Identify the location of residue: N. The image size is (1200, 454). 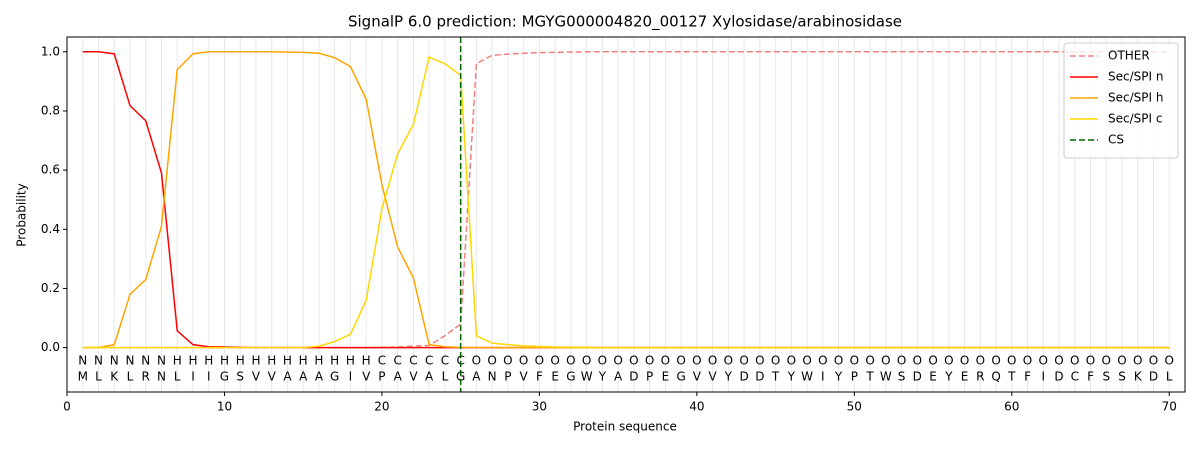
(492, 377).